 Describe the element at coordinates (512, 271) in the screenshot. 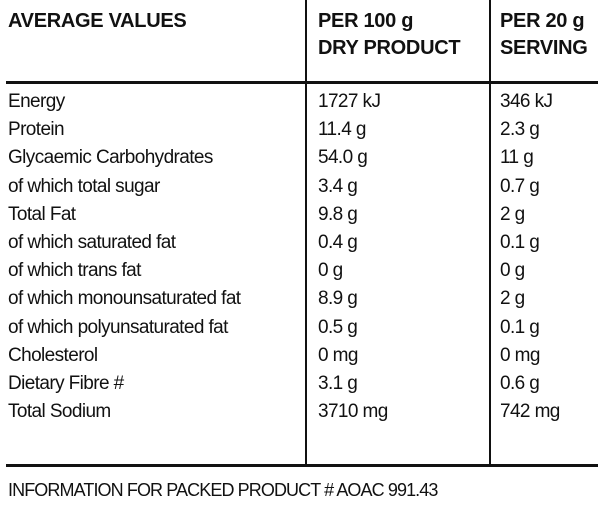

I see `per-serving-value: 0 g` at that location.